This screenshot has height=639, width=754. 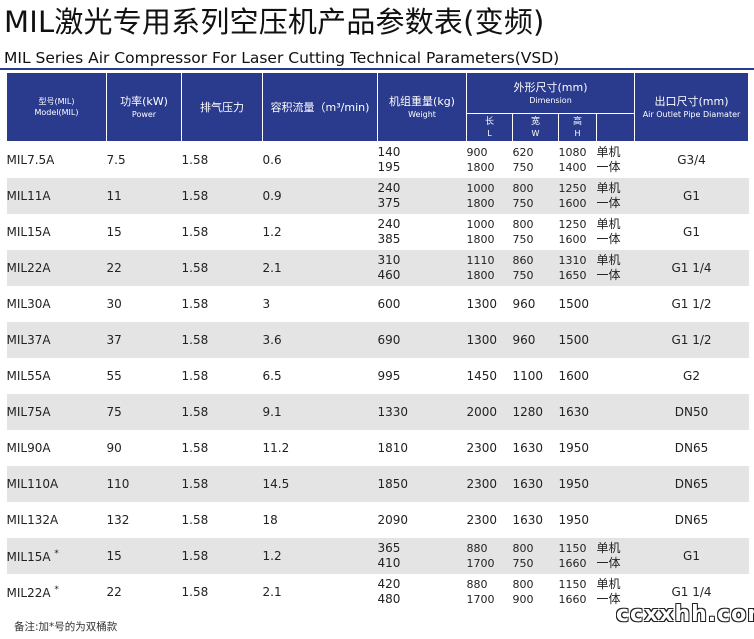 I want to click on weight-cell: 2090, so click(x=422, y=520).